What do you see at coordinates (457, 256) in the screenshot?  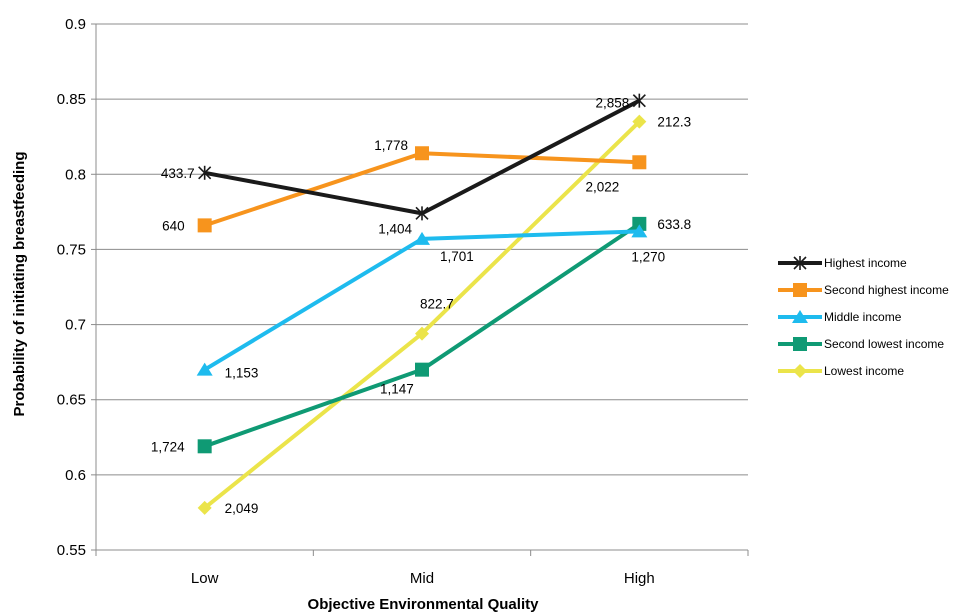 I see `data-label: 1,701` at bounding box center [457, 256].